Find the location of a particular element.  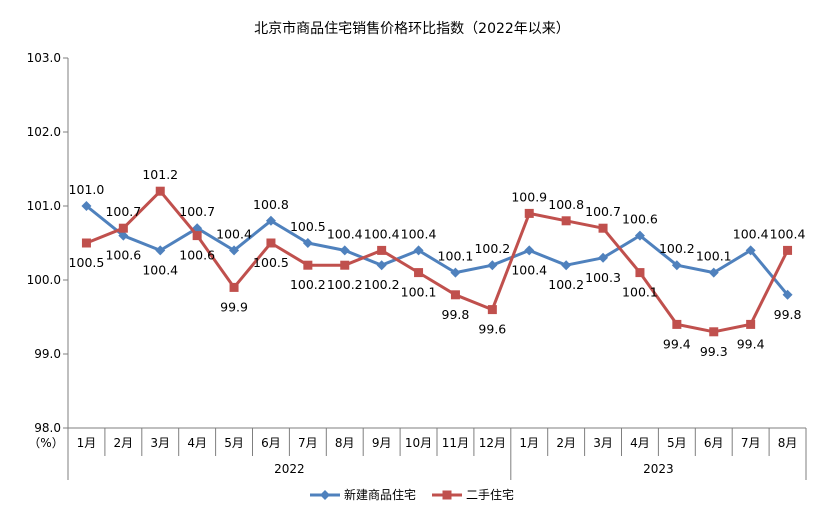

data-label-new-homes: 100.8 is located at coordinates (271, 204).